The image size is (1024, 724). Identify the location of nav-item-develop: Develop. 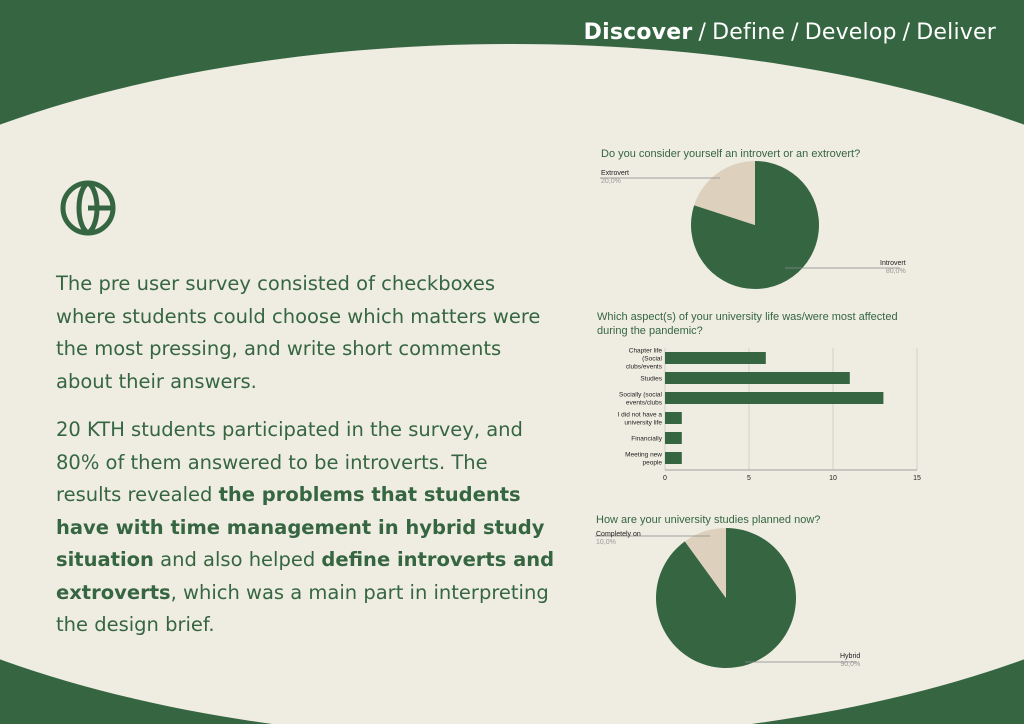
(850, 32).